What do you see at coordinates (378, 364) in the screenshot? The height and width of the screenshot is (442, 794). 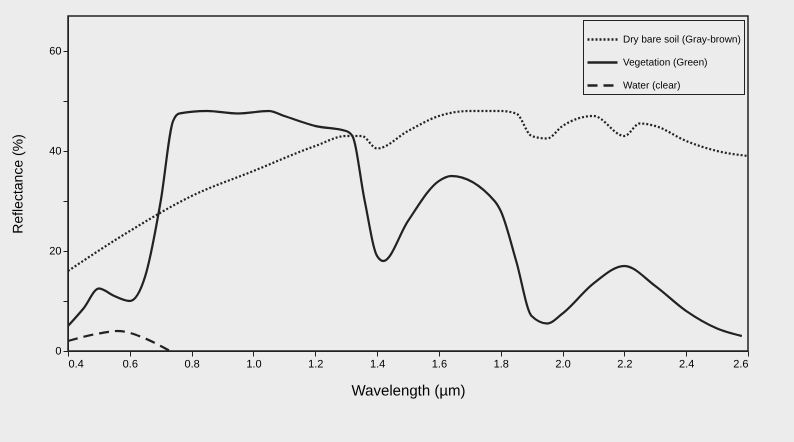 I see `x-tick-label: 1.4` at bounding box center [378, 364].